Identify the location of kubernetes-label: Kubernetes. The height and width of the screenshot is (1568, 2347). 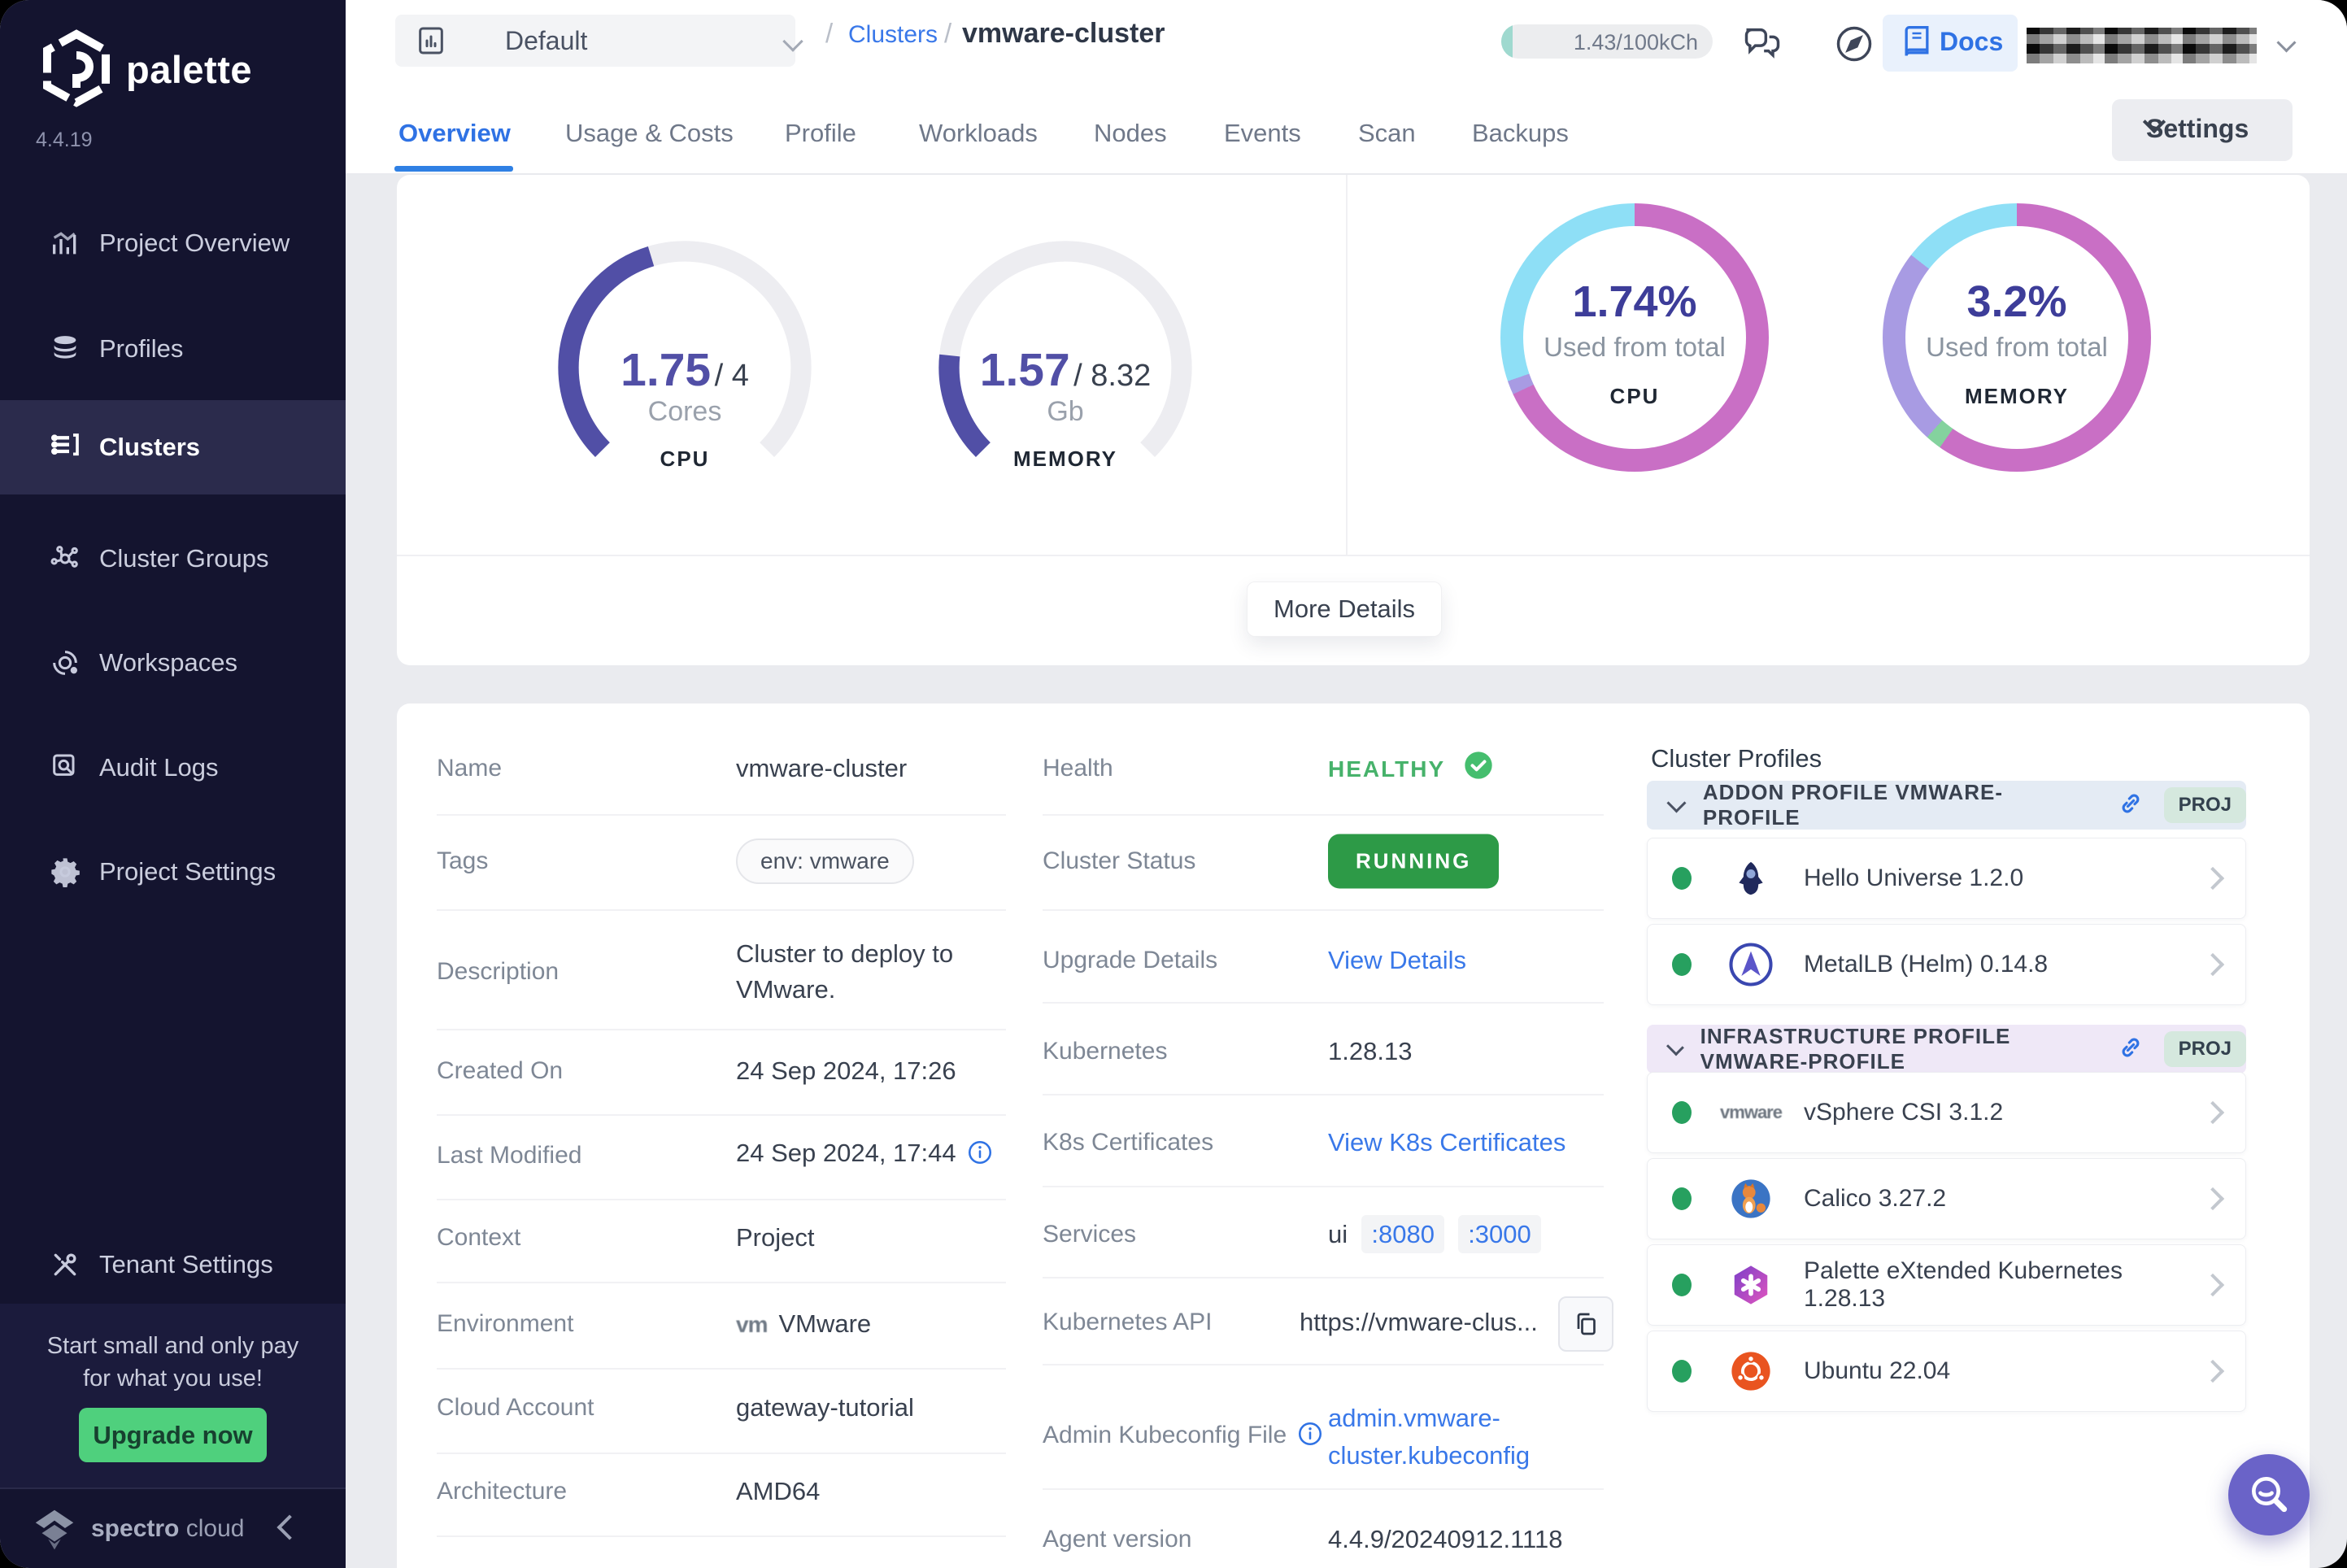
(1105, 1051).